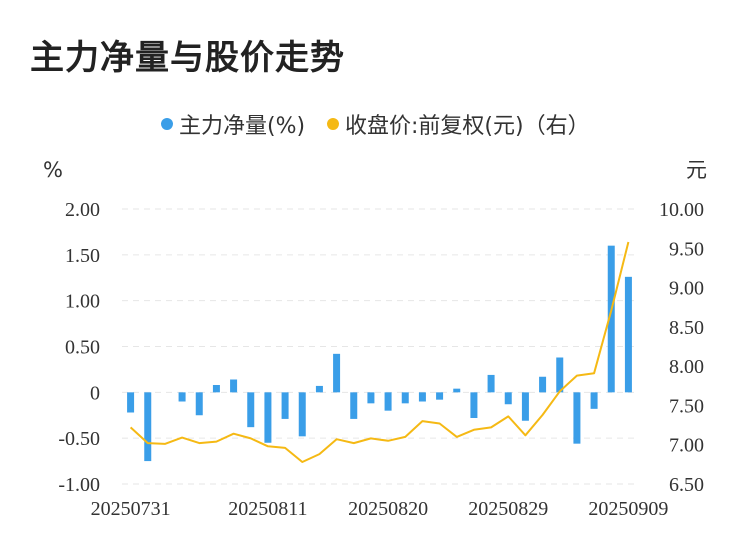  What do you see at coordinates (82, 256) in the screenshot?
I see `left-axis-tick-label: 1.50` at bounding box center [82, 256].